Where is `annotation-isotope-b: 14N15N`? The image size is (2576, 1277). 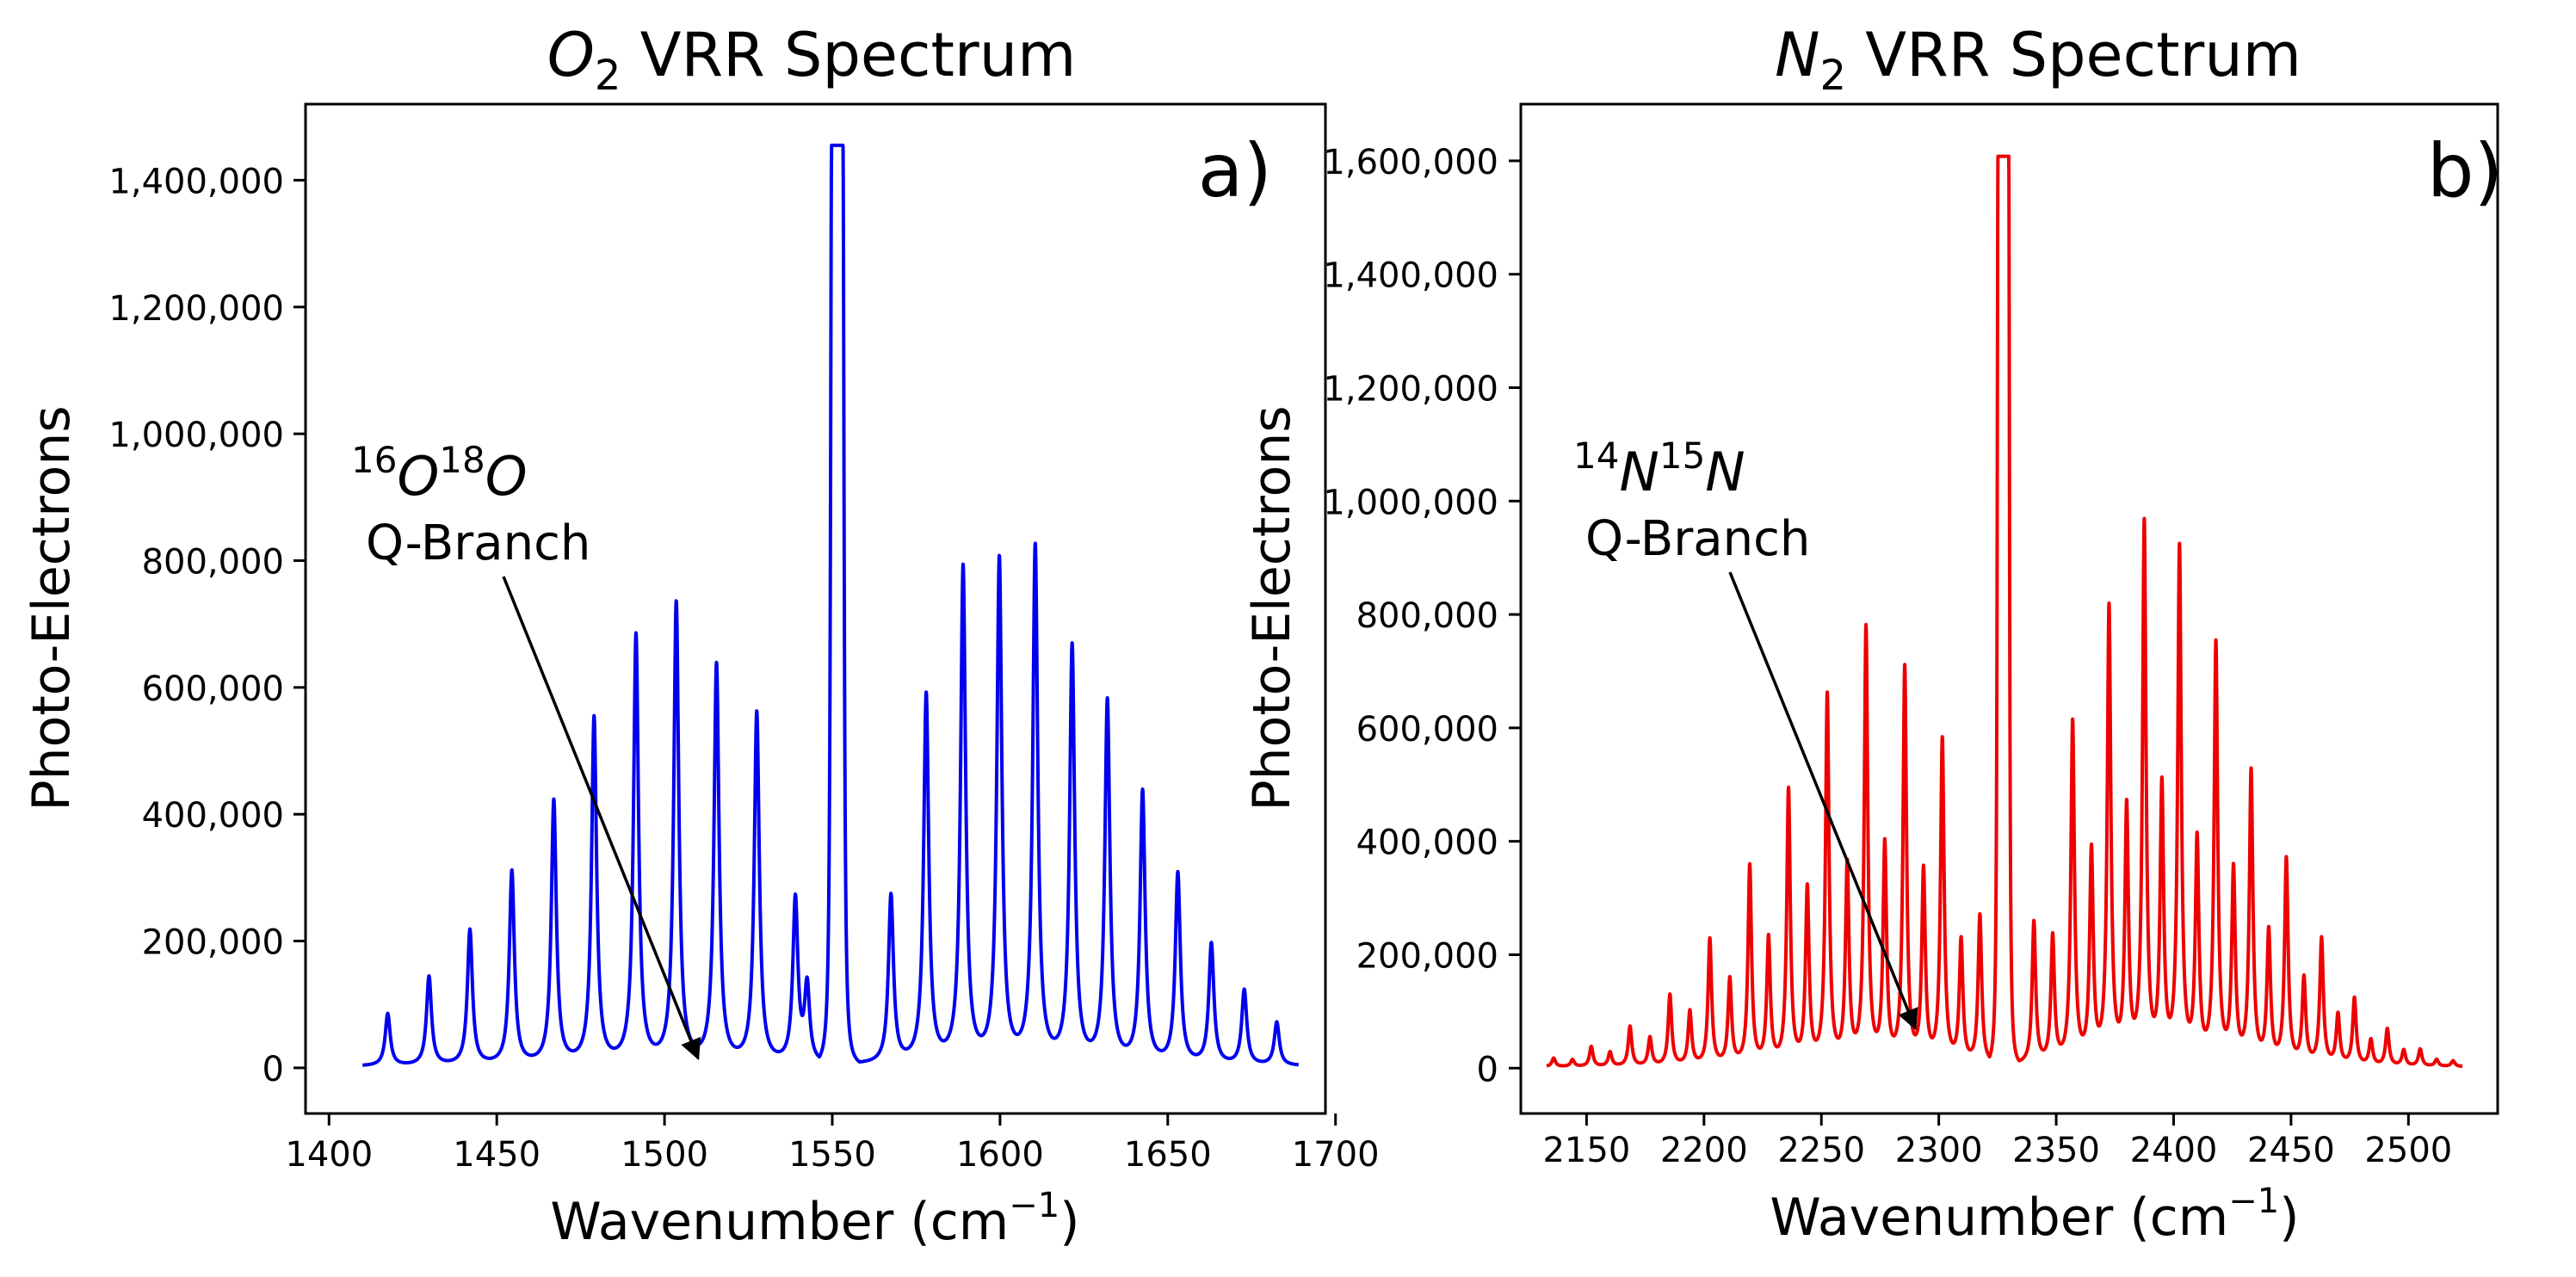 annotation-isotope-b: 14N15N is located at coordinates (1659, 469).